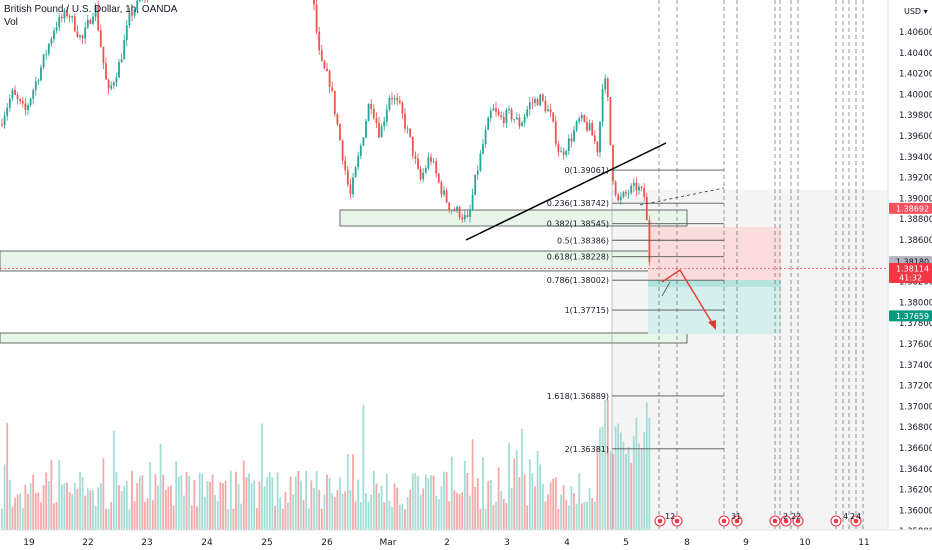  Describe the element at coordinates (915, 33) in the screenshot. I see `price-tick-0: 1.40600` at that location.